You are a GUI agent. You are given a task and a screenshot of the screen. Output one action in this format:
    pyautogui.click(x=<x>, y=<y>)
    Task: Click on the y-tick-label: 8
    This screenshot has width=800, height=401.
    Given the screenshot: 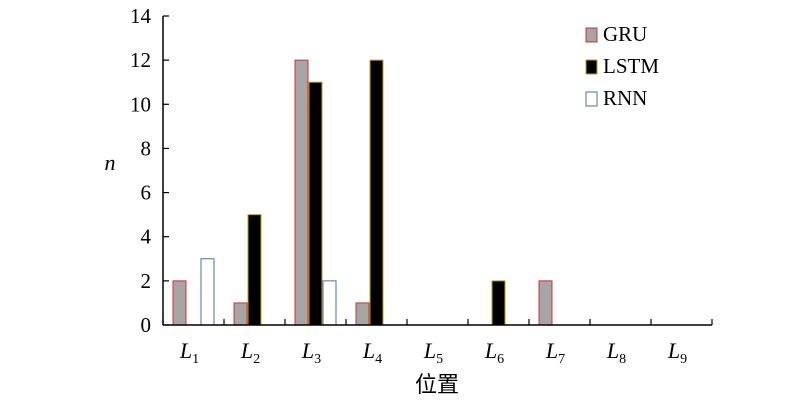 What is the action you would take?
    pyautogui.click(x=146, y=148)
    